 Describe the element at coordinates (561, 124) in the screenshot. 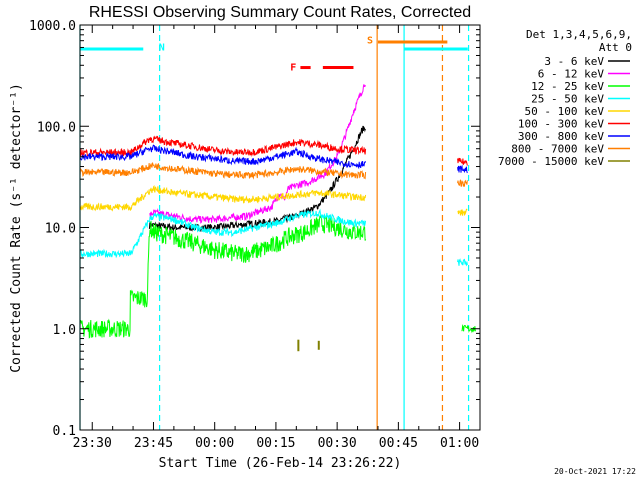

I see `legend-label: 100 - 300 keV` at that location.